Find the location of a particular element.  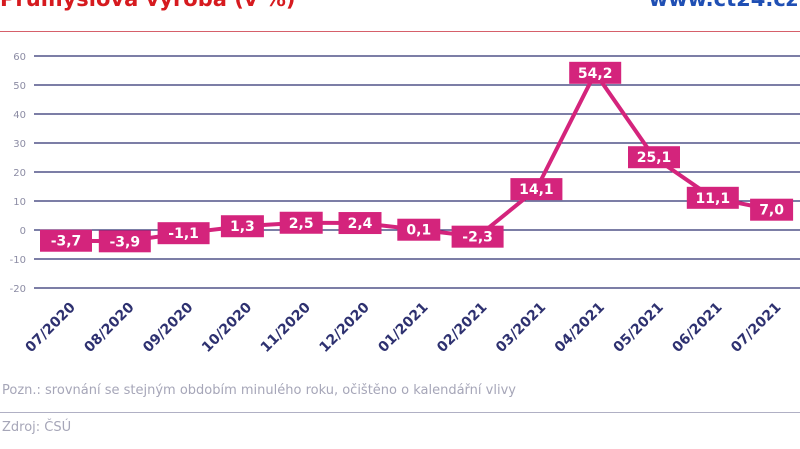

data-label: 2,5 is located at coordinates (301, 224).